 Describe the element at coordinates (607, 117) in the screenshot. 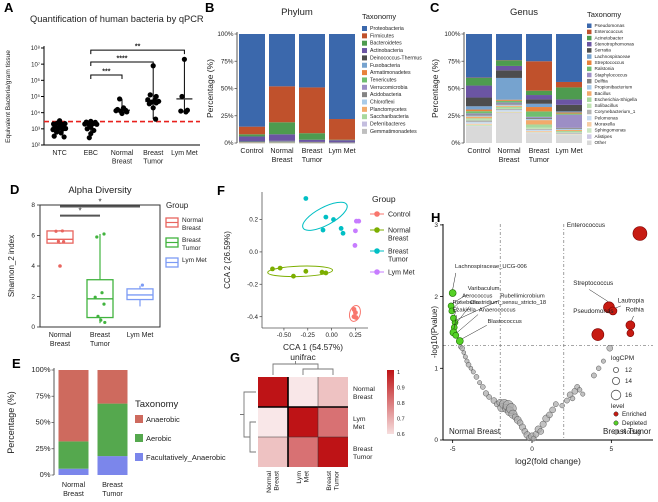

I see `svg-text: Pelomonas` at that location.